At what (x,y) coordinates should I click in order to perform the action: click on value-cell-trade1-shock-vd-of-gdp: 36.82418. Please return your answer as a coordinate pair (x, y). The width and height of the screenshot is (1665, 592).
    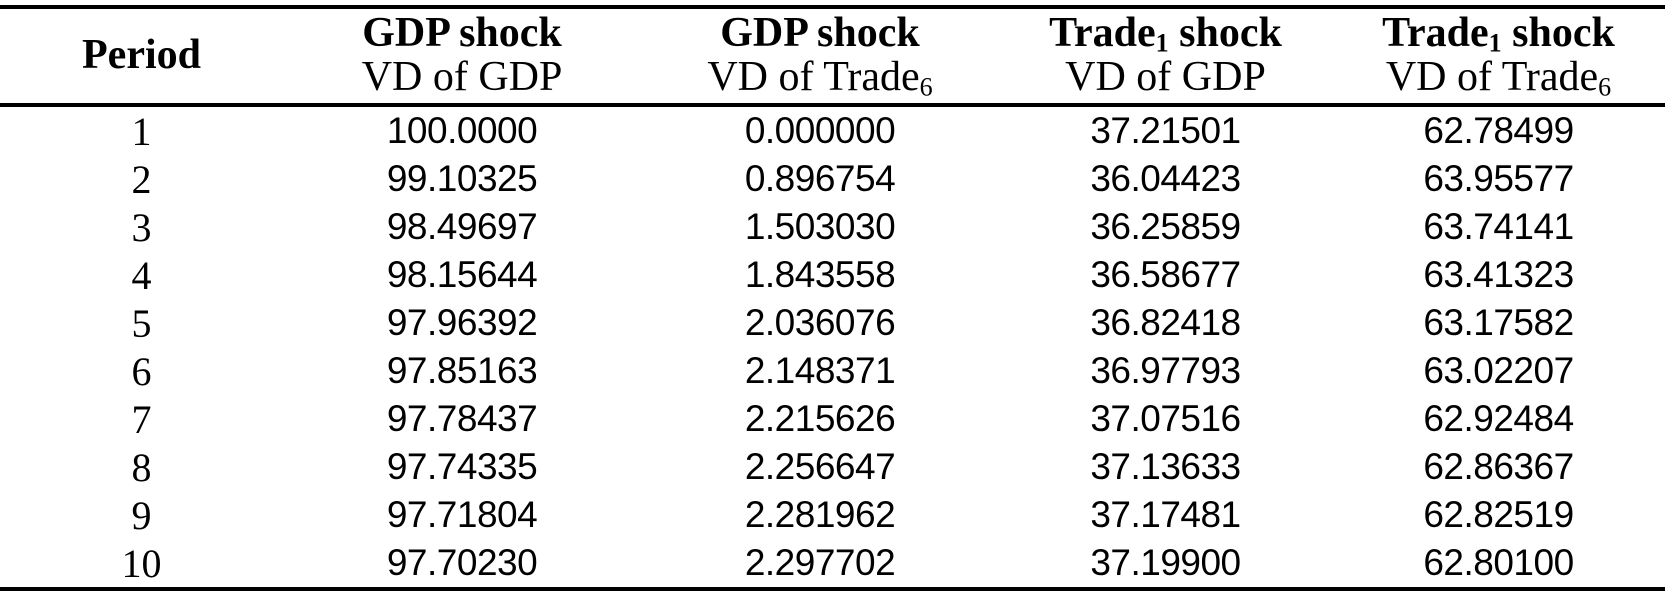
    Looking at the image, I should click on (1165, 322).